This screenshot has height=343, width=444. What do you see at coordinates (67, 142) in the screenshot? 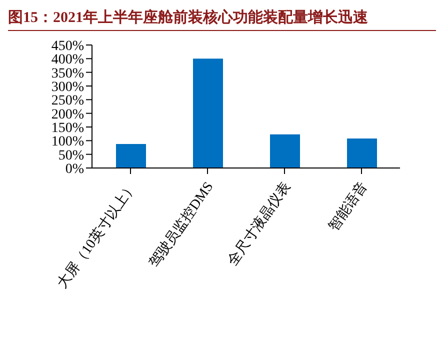
I see `y-tick-label: 100%` at bounding box center [67, 142].